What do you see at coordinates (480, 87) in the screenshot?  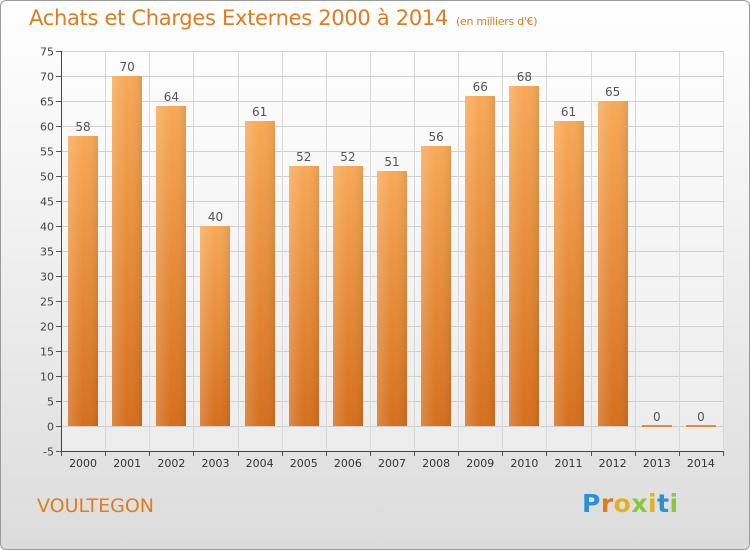 I see `value-label-2009: 66` at bounding box center [480, 87].